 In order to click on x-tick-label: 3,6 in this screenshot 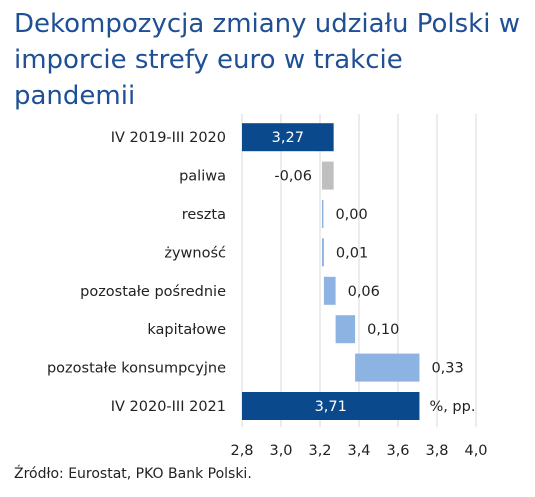, I will do `click(397, 451)`.